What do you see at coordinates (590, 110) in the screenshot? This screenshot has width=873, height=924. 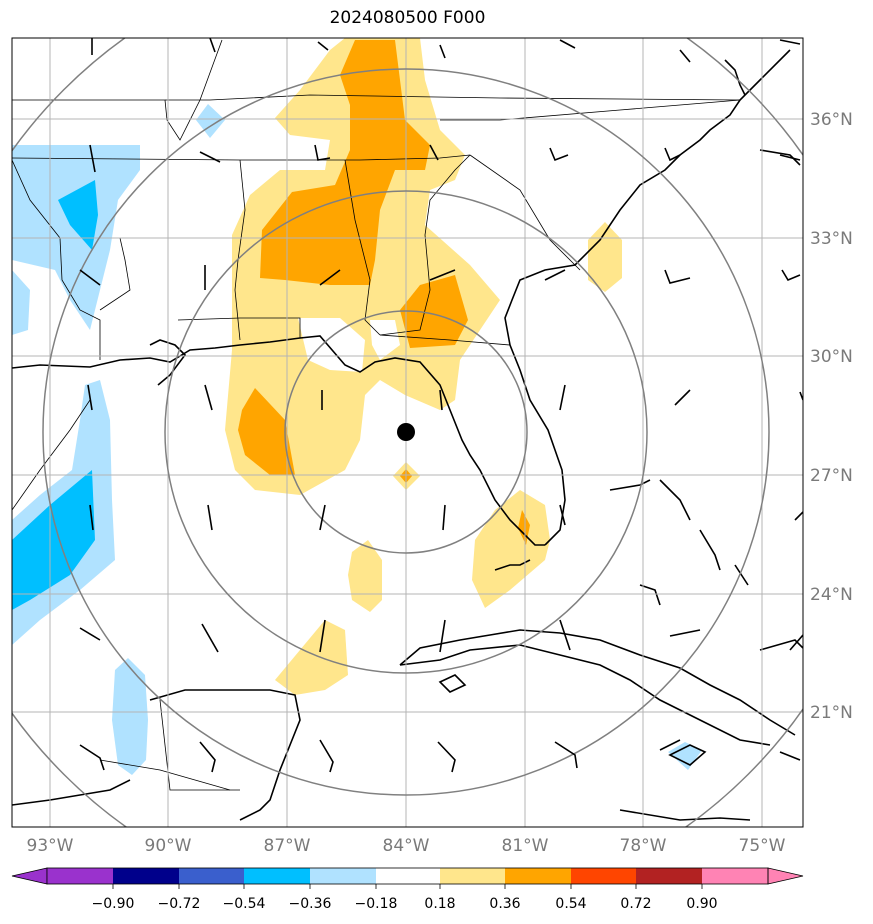 I see `border-nc-va` at bounding box center [590, 110].